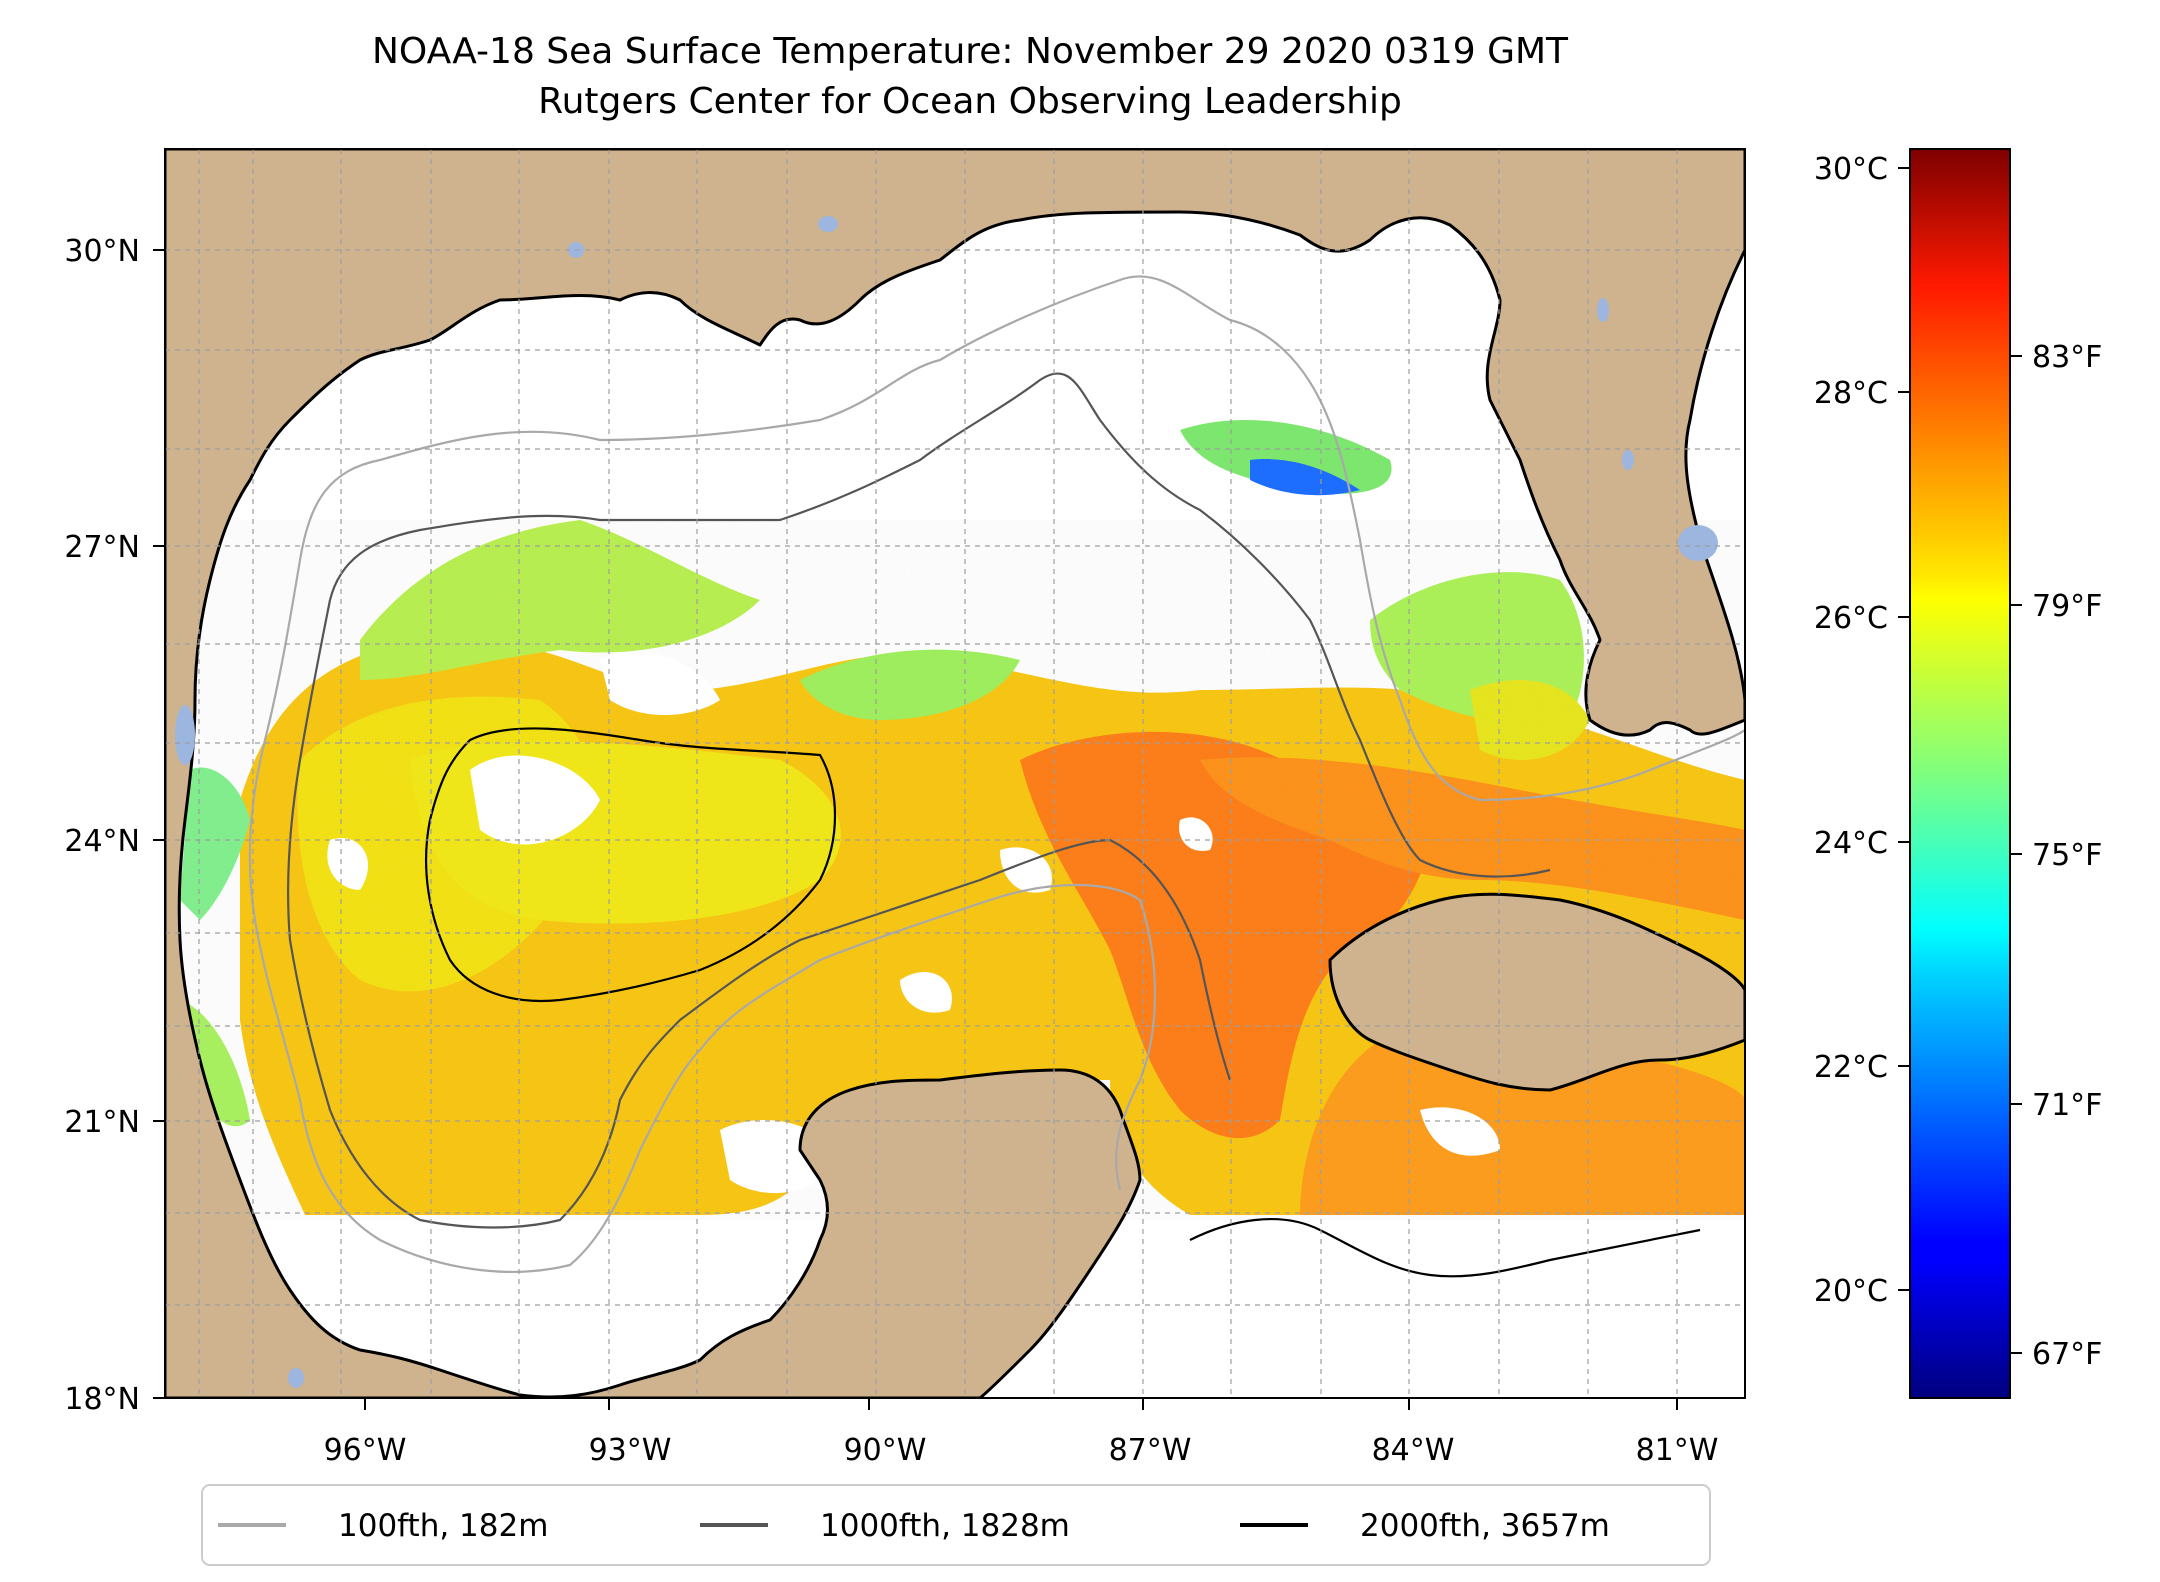 The height and width of the screenshot is (1582, 2160). I want to click on contour-2000fth-caribbean, so click(1445, 1248).